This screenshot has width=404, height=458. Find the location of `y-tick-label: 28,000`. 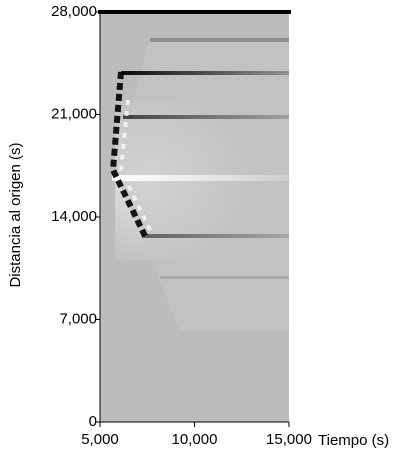

y-tick-label: 28,000 is located at coordinates (74, 11).